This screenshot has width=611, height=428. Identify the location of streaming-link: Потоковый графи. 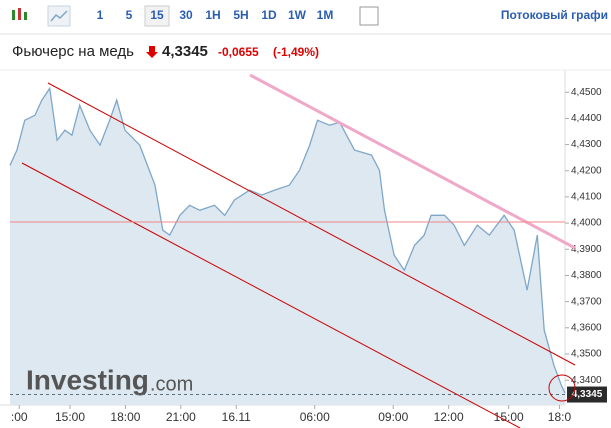
(554, 15).